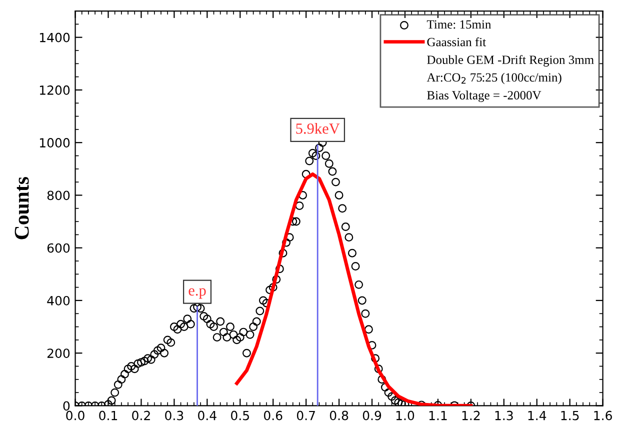 This screenshot has width=617, height=441. What do you see at coordinates (537, 415) in the screenshot?
I see `x-tick-label: 1.4` at bounding box center [537, 415].